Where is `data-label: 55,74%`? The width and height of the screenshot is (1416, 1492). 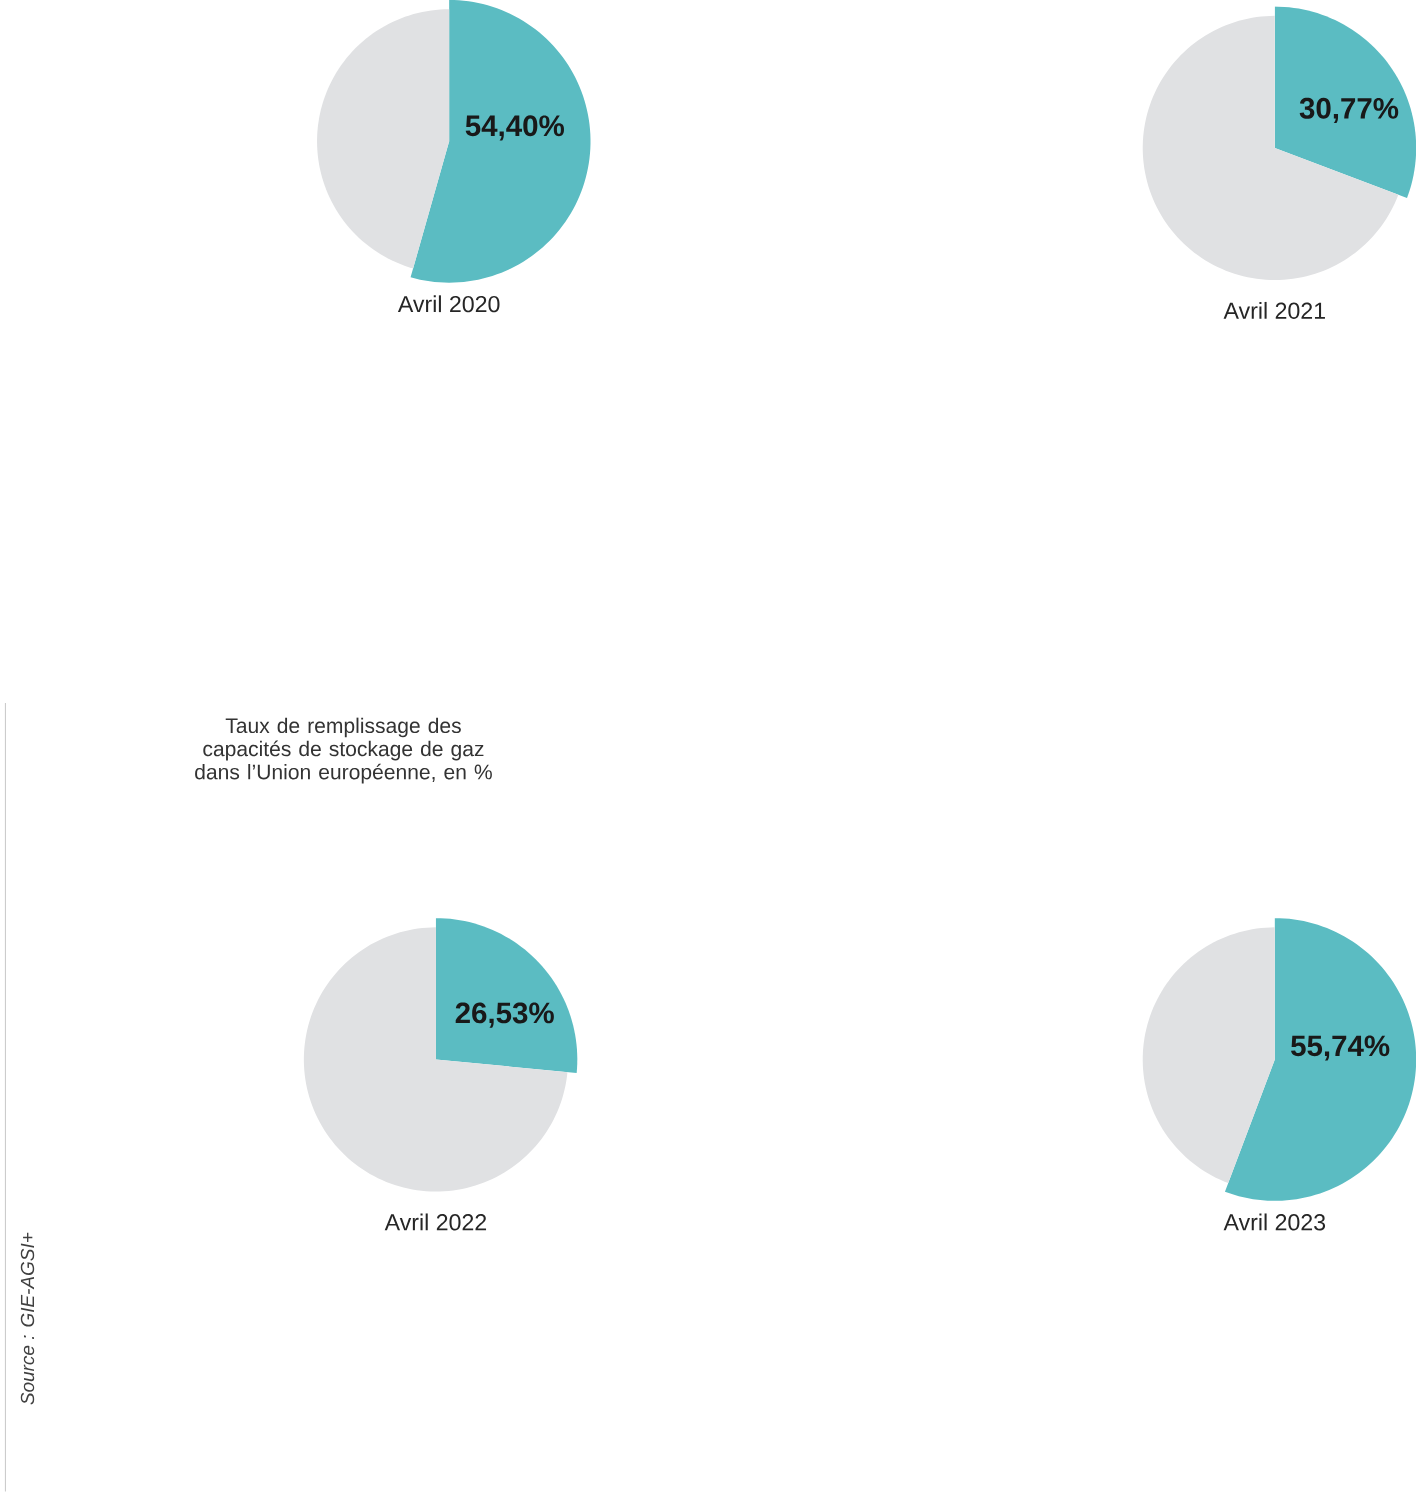 data-label: 55,74% is located at coordinates (1340, 1048).